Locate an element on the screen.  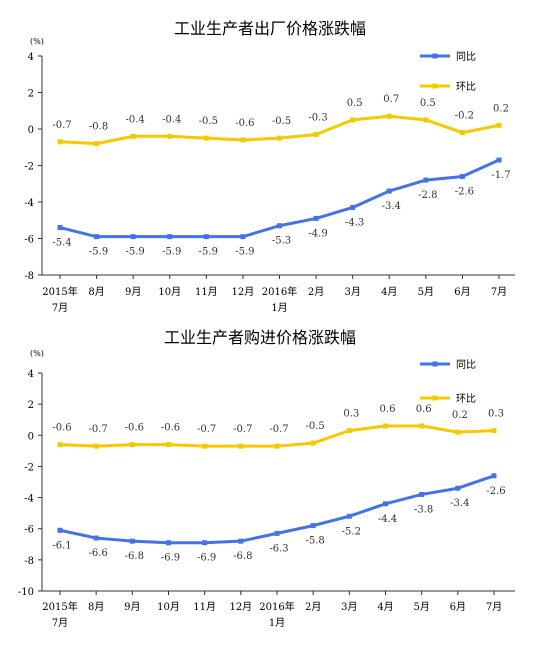
data-label: -6.1 is located at coordinates (61, 545).